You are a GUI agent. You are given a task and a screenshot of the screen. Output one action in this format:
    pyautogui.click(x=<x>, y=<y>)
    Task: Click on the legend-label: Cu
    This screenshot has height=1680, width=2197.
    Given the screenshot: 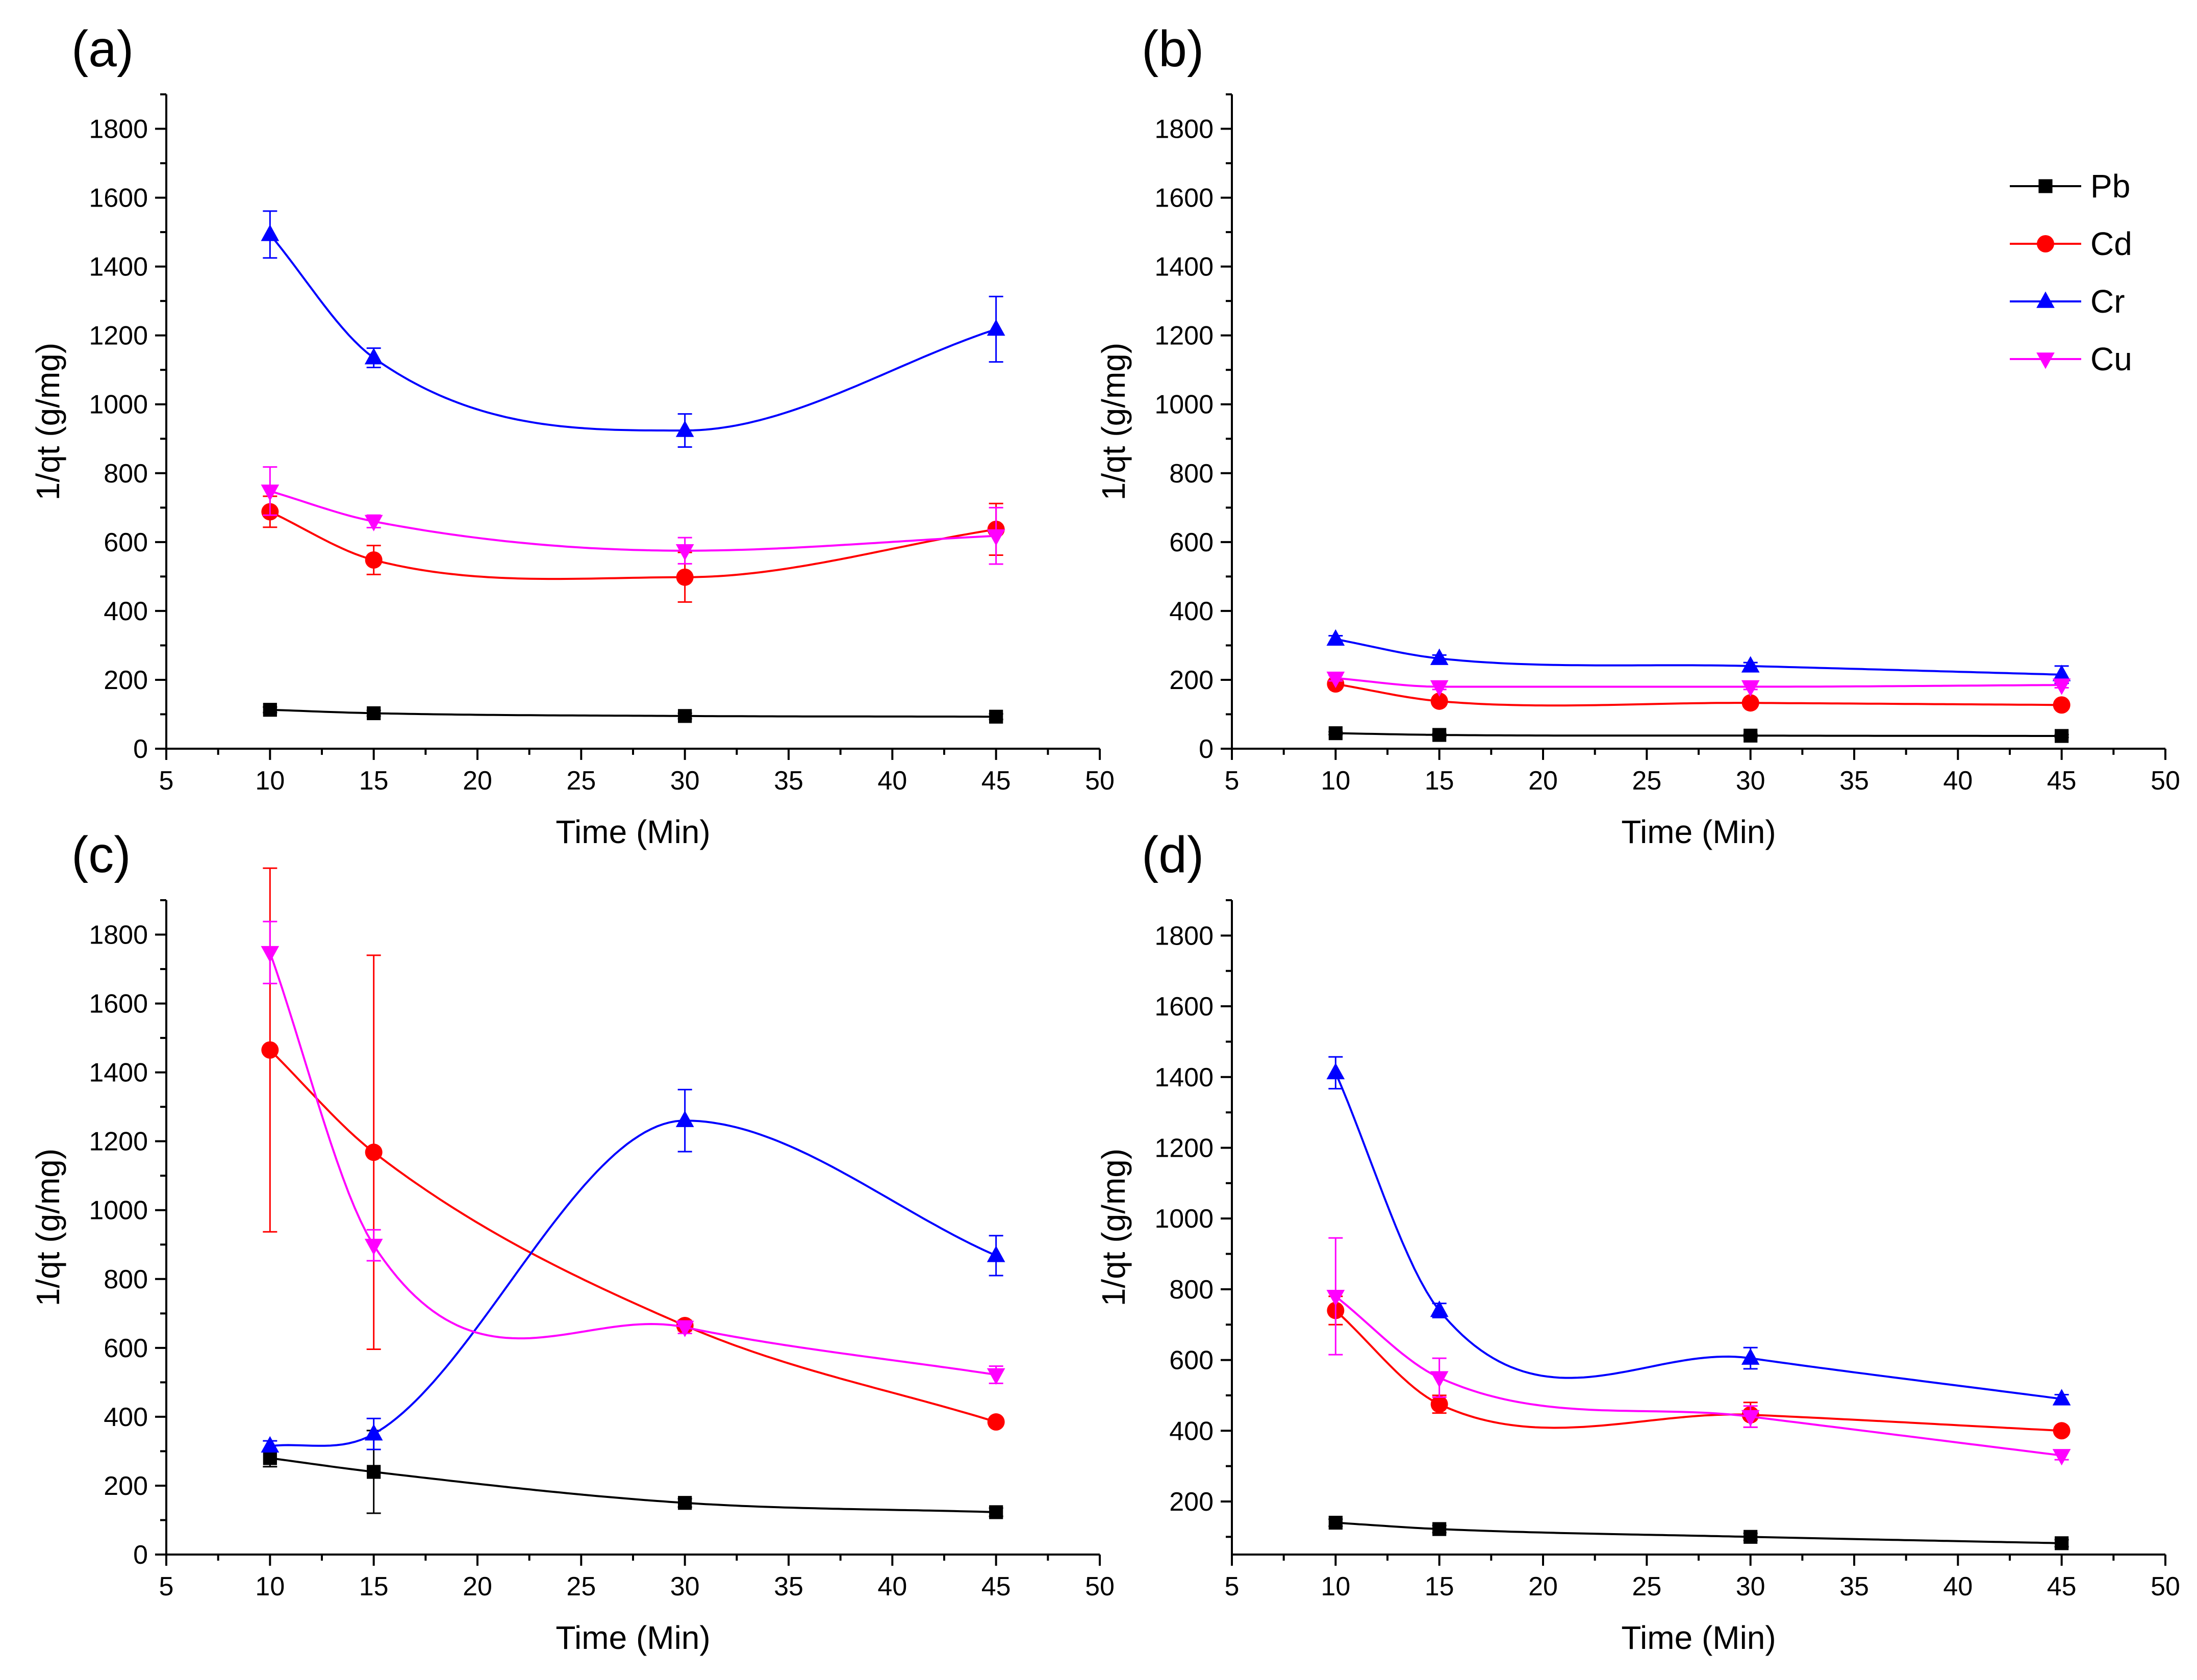 What is the action you would take?
    pyautogui.click(x=2111, y=359)
    